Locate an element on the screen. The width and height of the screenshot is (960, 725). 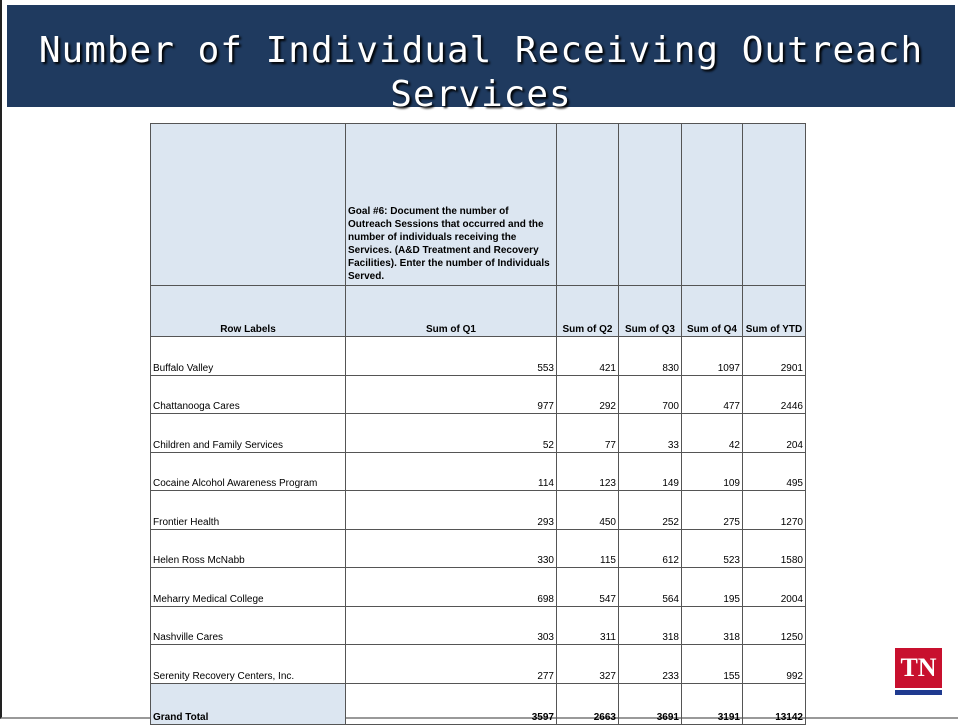
value-cell: 2004 is located at coordinates (774, 587).